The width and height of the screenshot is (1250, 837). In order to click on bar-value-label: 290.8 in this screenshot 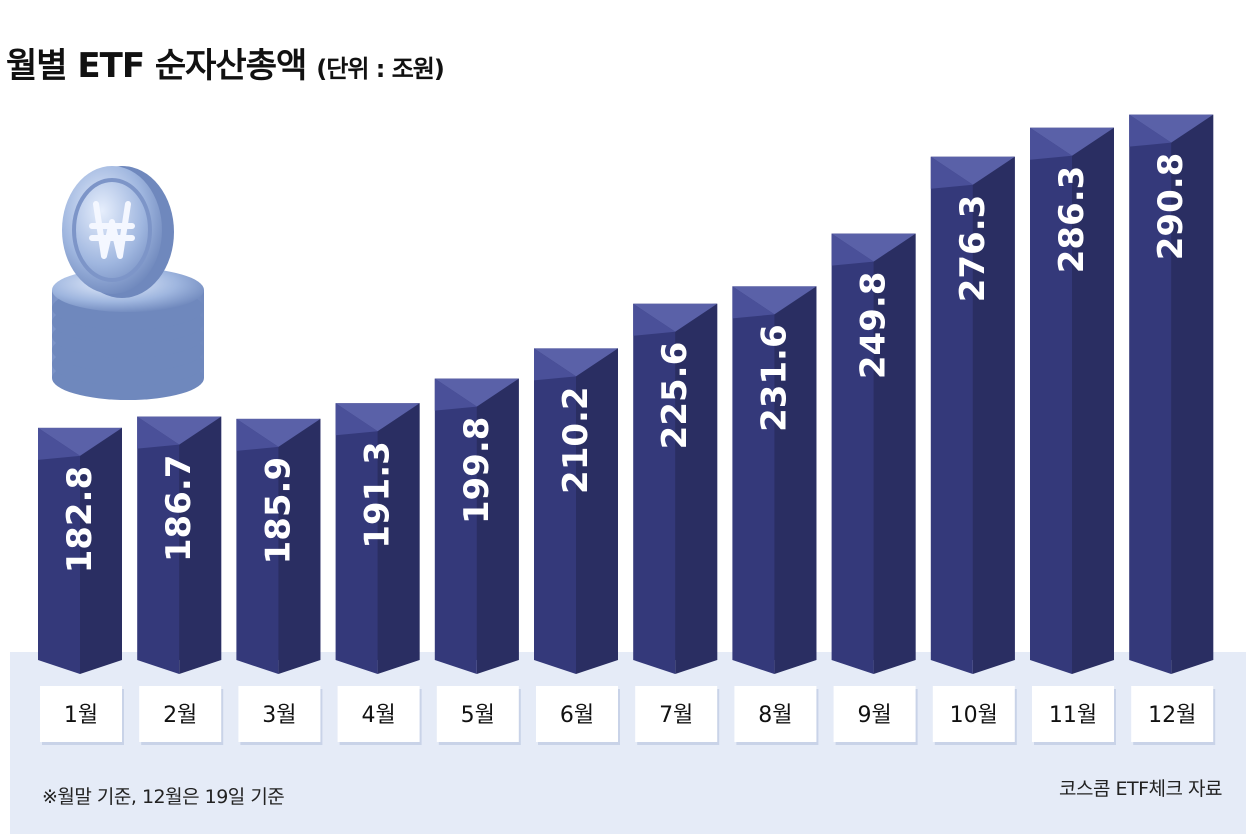, I will do `click(1171, 207)`.